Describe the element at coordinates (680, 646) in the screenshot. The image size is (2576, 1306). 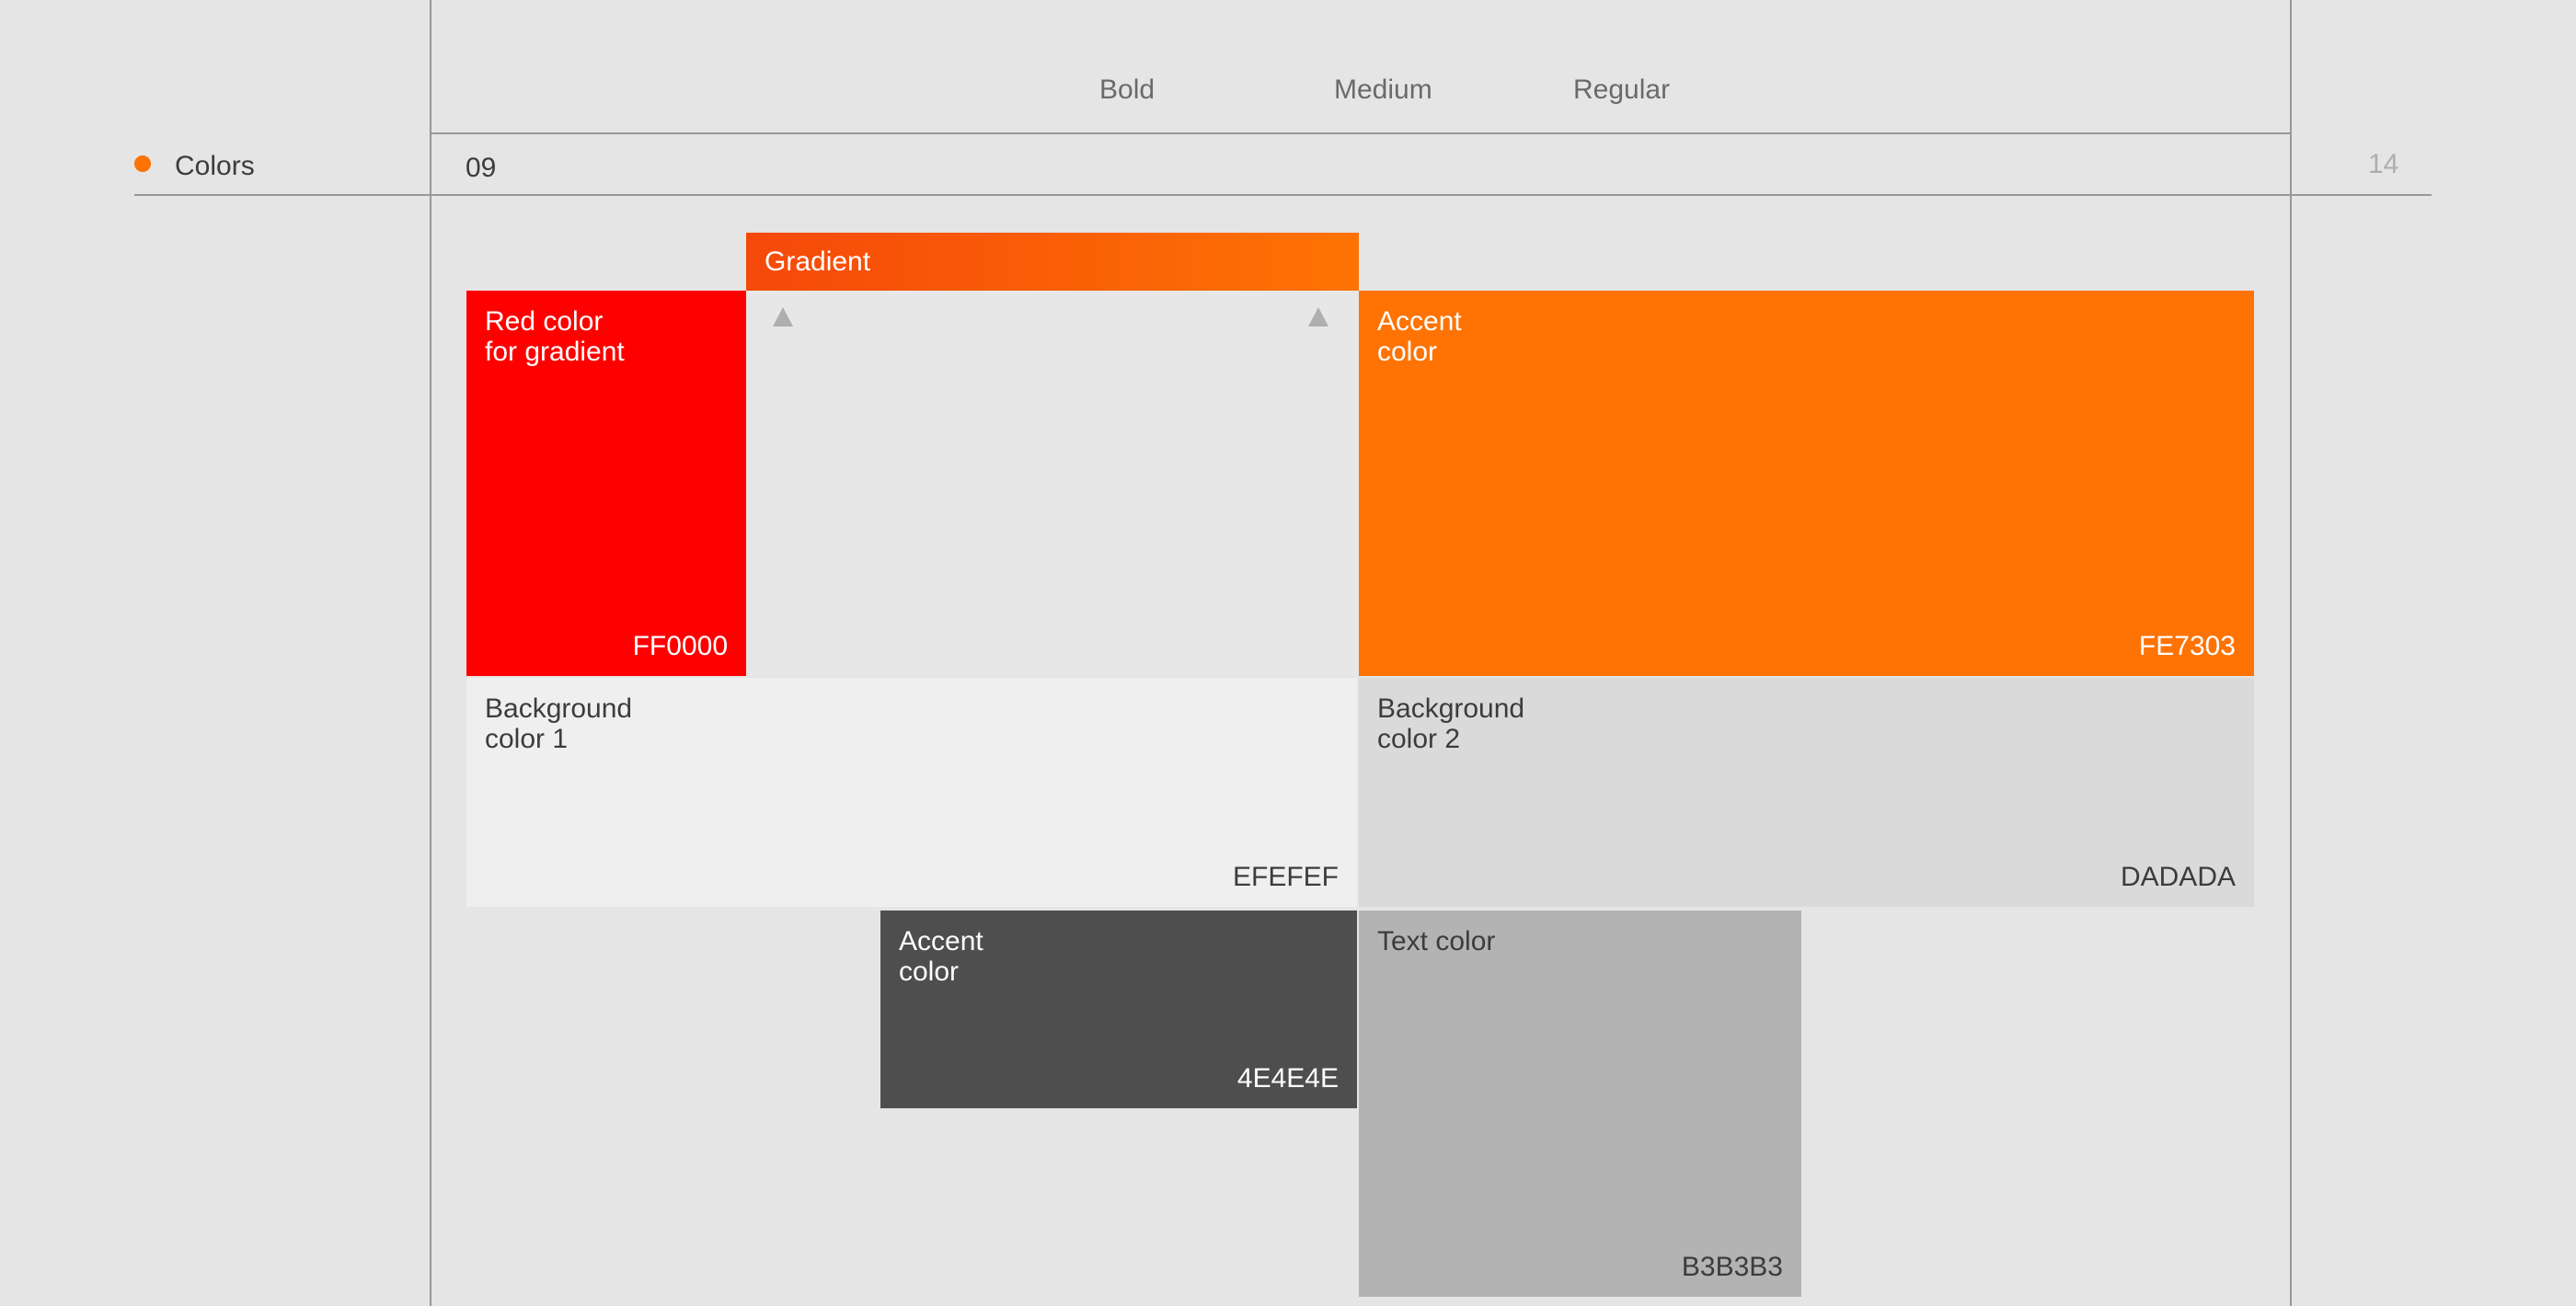
I see `swatch-red-hex: FF0000` at that location.